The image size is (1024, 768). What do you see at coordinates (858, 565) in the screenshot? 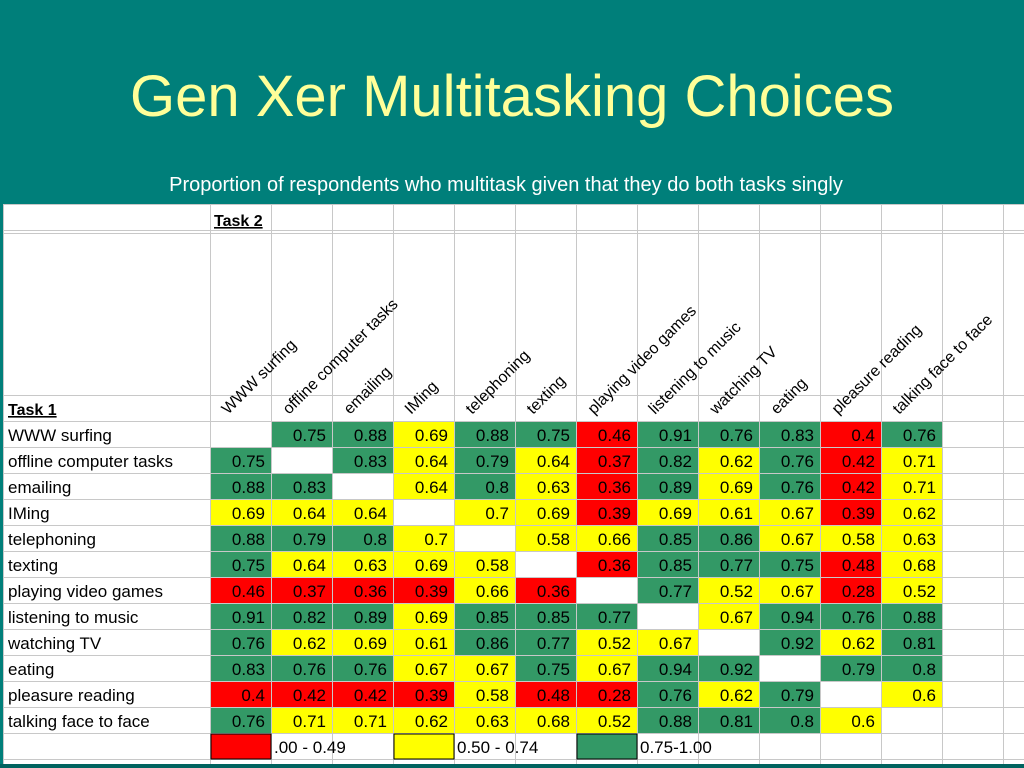
I see `cell-value: 0.48` at bounding box center [858, 565].